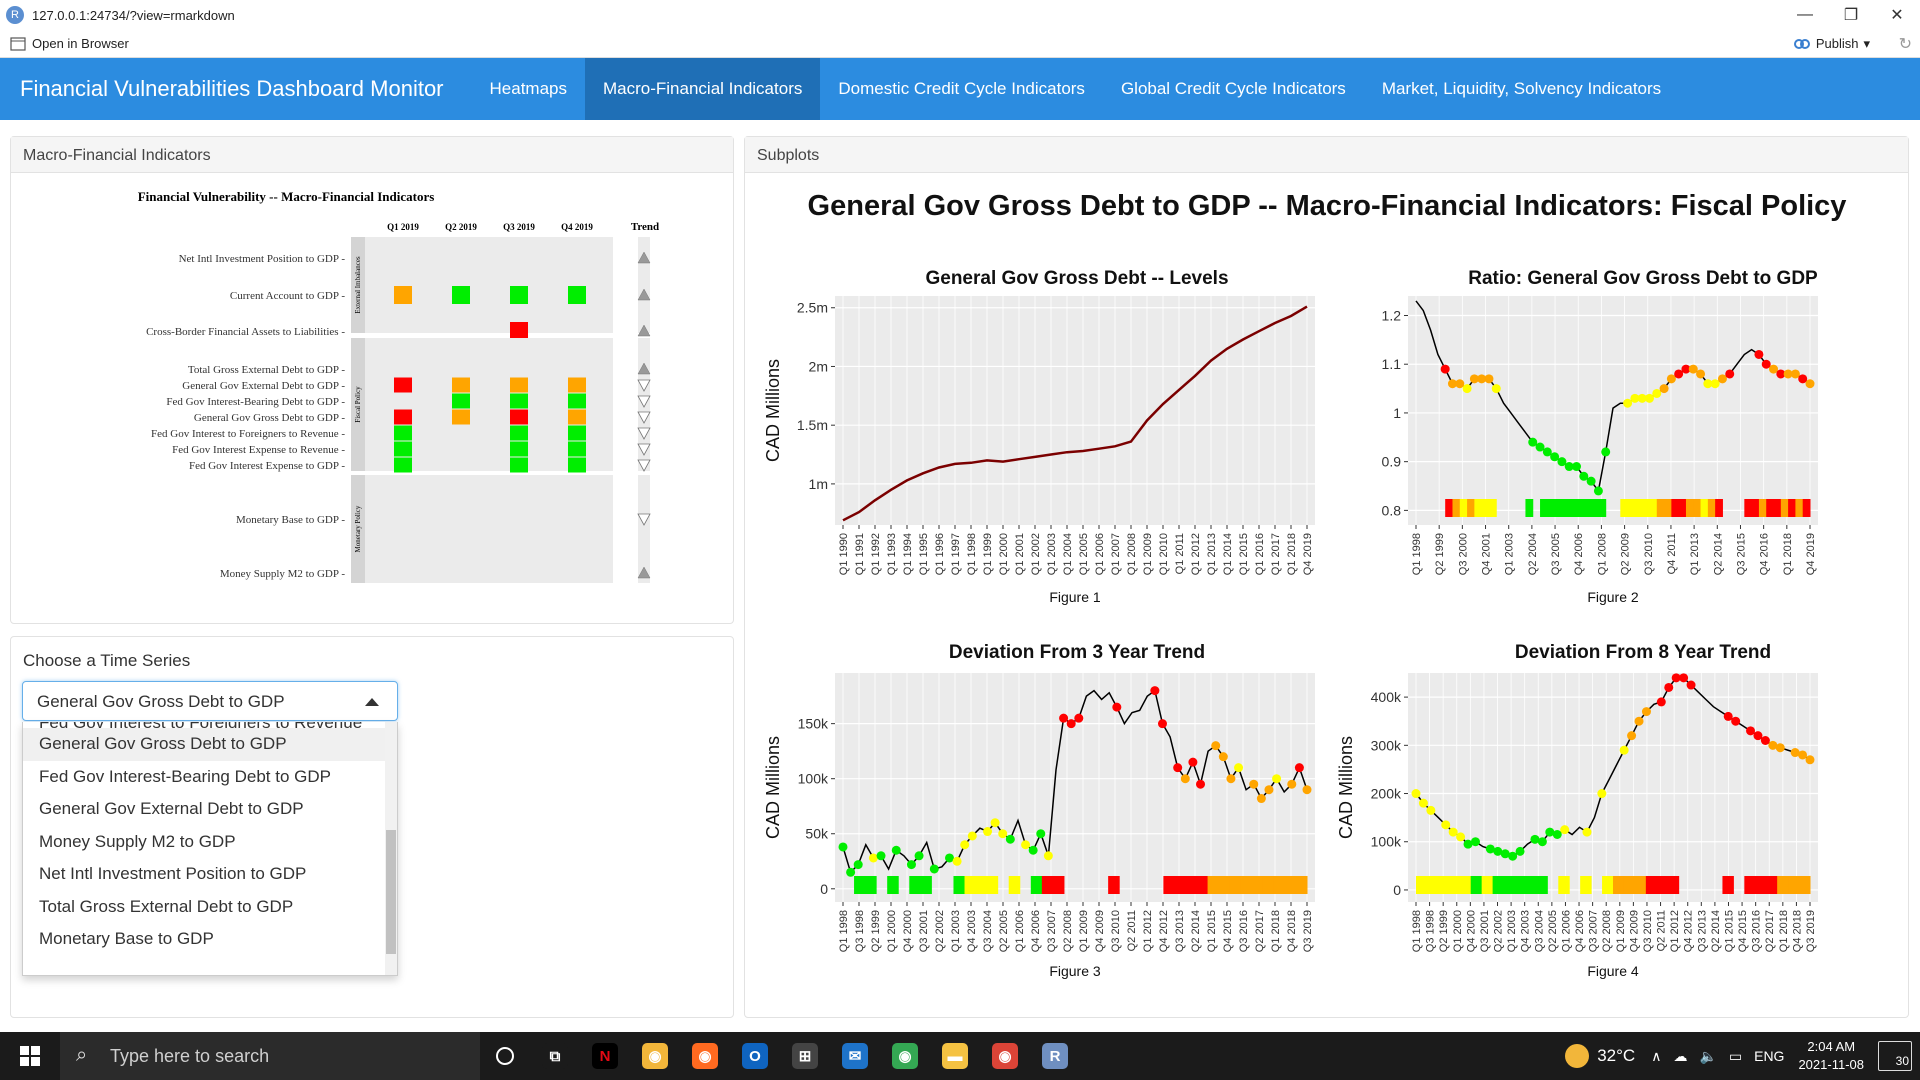 This screenshot has height=1080, width=1920. What do you see at coordinates (1600, 1056) in the screenshot?
I see `weather-widget: 32°C` at bounding box center [1600, 1056].